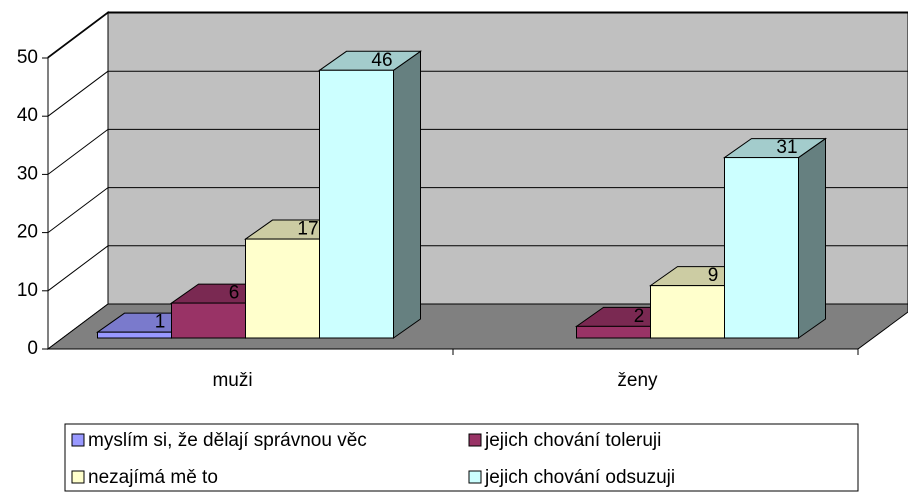 The height and width of the screenshot is (492, 908). Describe the element at coordinates (639, 316) in the screenshot. I see `value-label: 2` at that location.